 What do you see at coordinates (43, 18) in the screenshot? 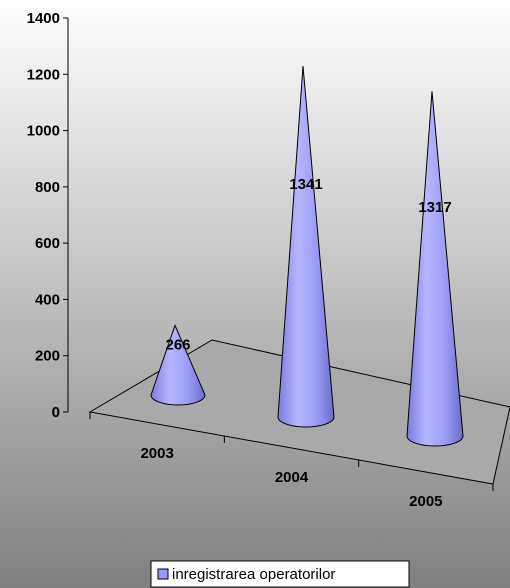
I see `y-tick-label: 1400` at bounding box center [43, 18].